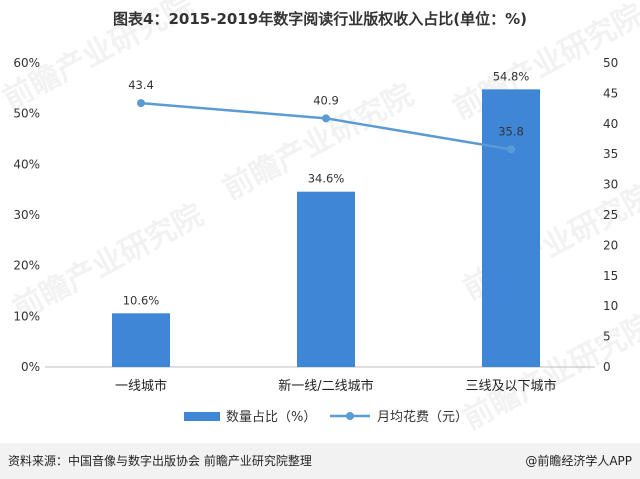  I want to click on line-data-label: 43.4, so click(141, 85).